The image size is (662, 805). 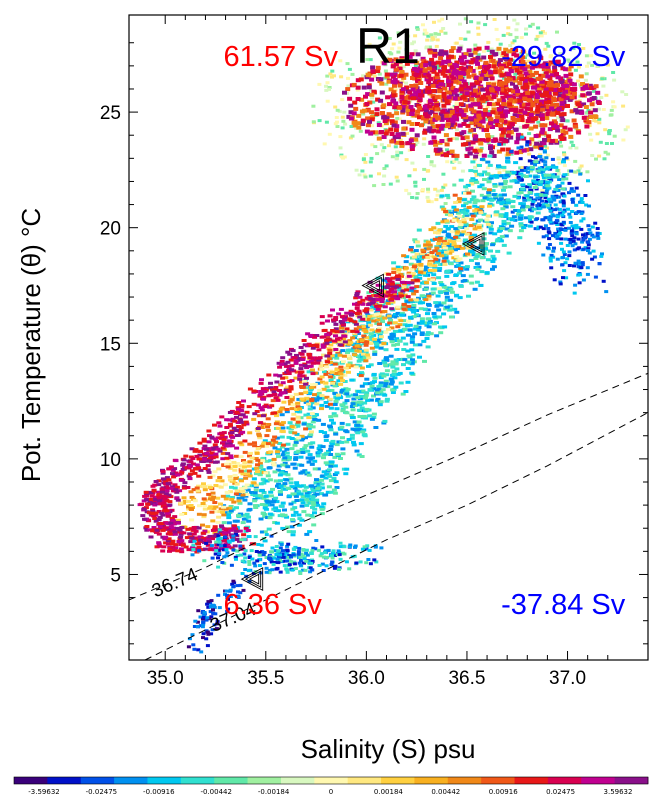 What do you see at coordinates (115, 575) in the screenshot?
I see `y-tick-label: 5` at bounding box center [115, 575].